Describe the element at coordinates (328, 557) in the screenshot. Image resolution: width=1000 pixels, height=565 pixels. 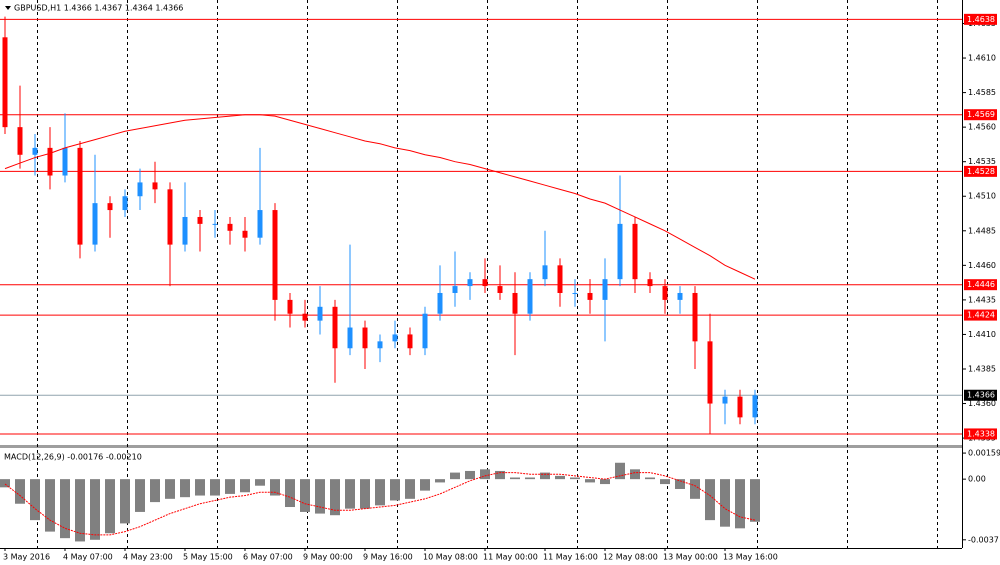
I see `x-tick-label: 9 May 00:00` at that location.